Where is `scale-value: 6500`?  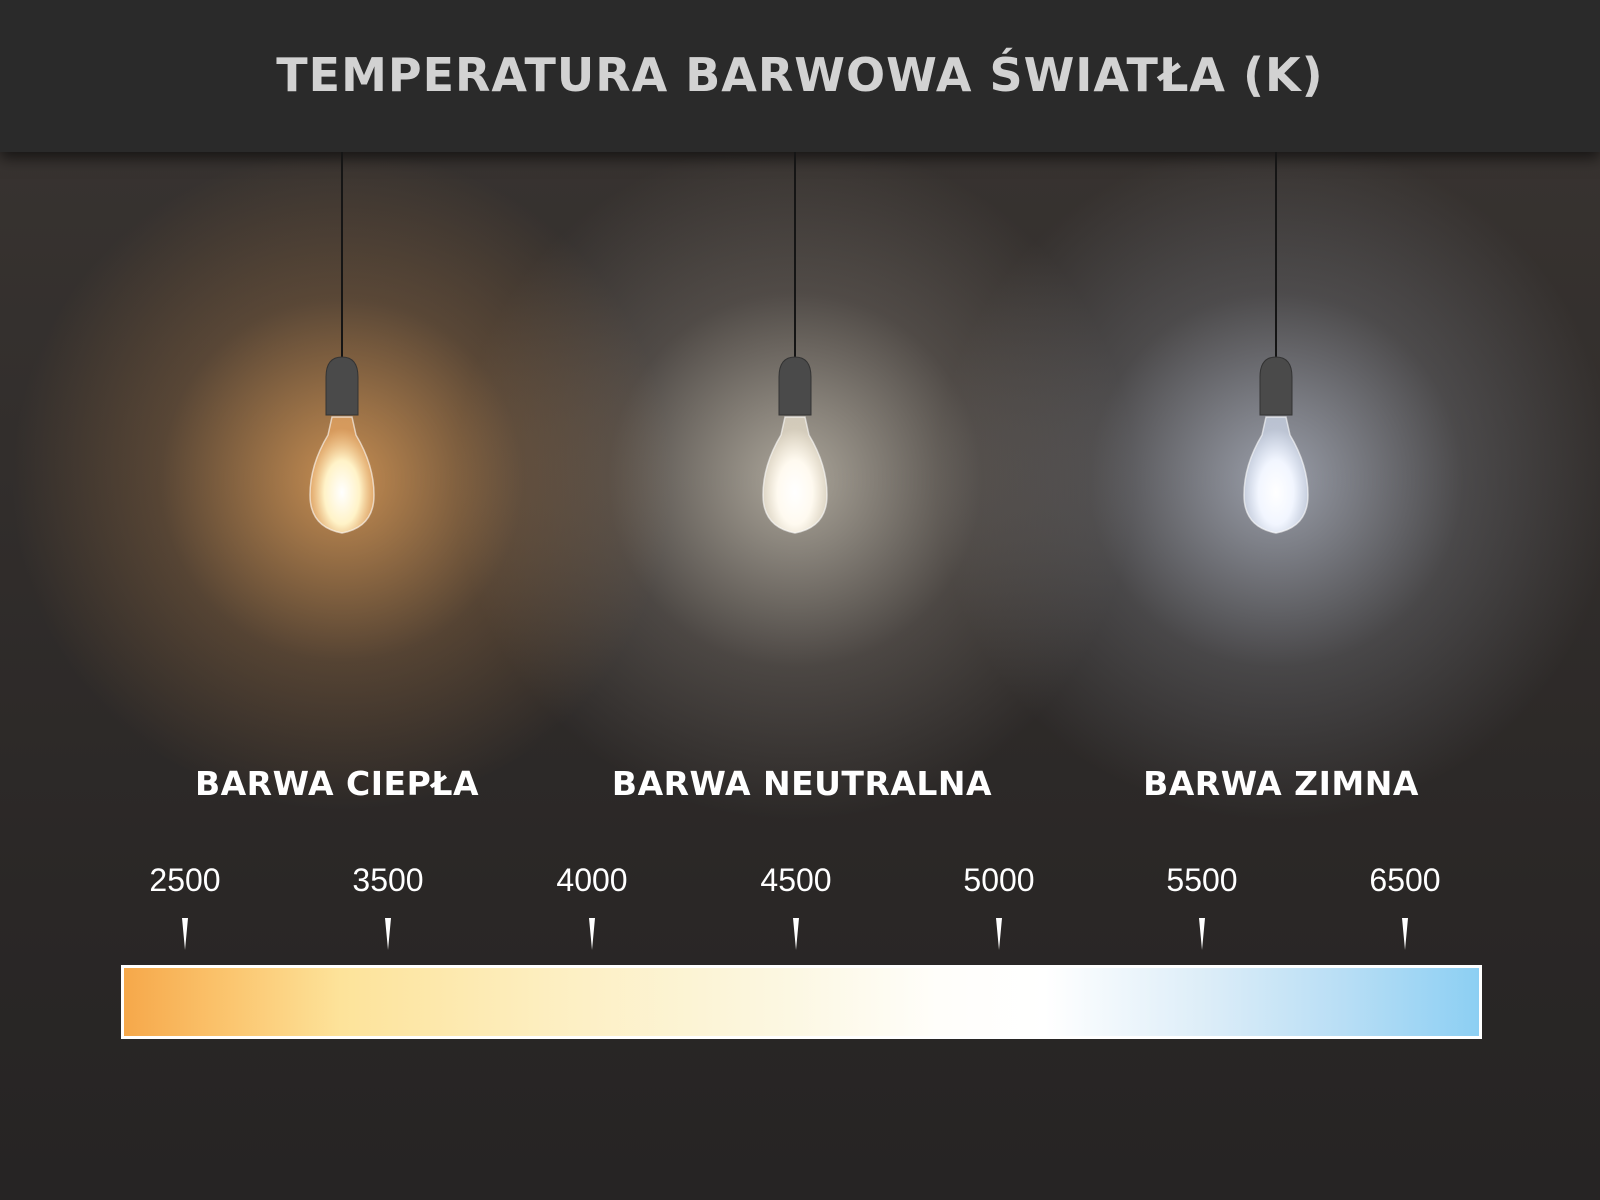 scale-value: 6500 is located at coordinates (1405, 880).